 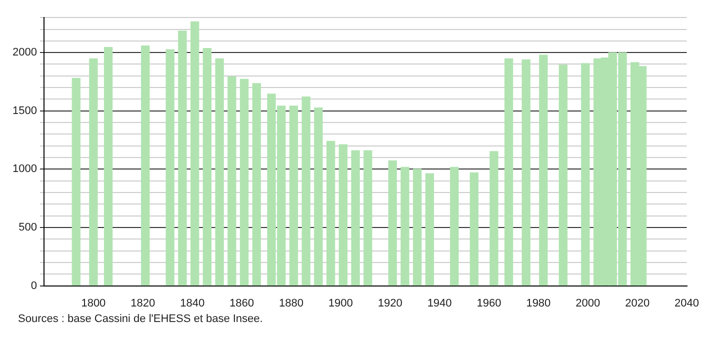 What do you see at coordinates (192, 303) in the screenshot?
I see `x-tick-label: 1840` at bounding box center [192, 303].